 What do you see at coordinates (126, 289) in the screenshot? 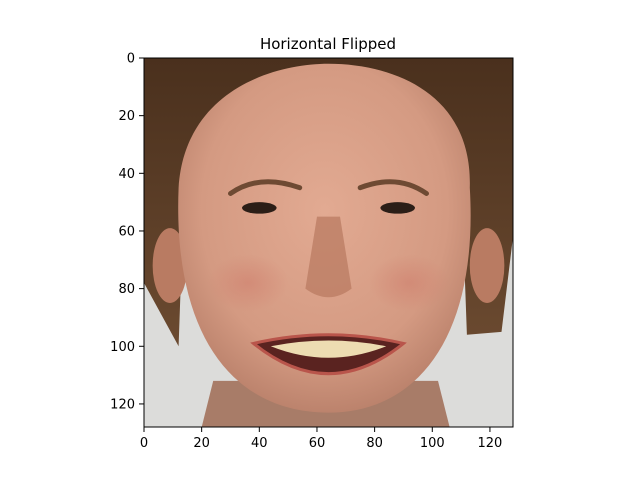
I see `y-tick-label: 80` at bounding box center [126, 289].